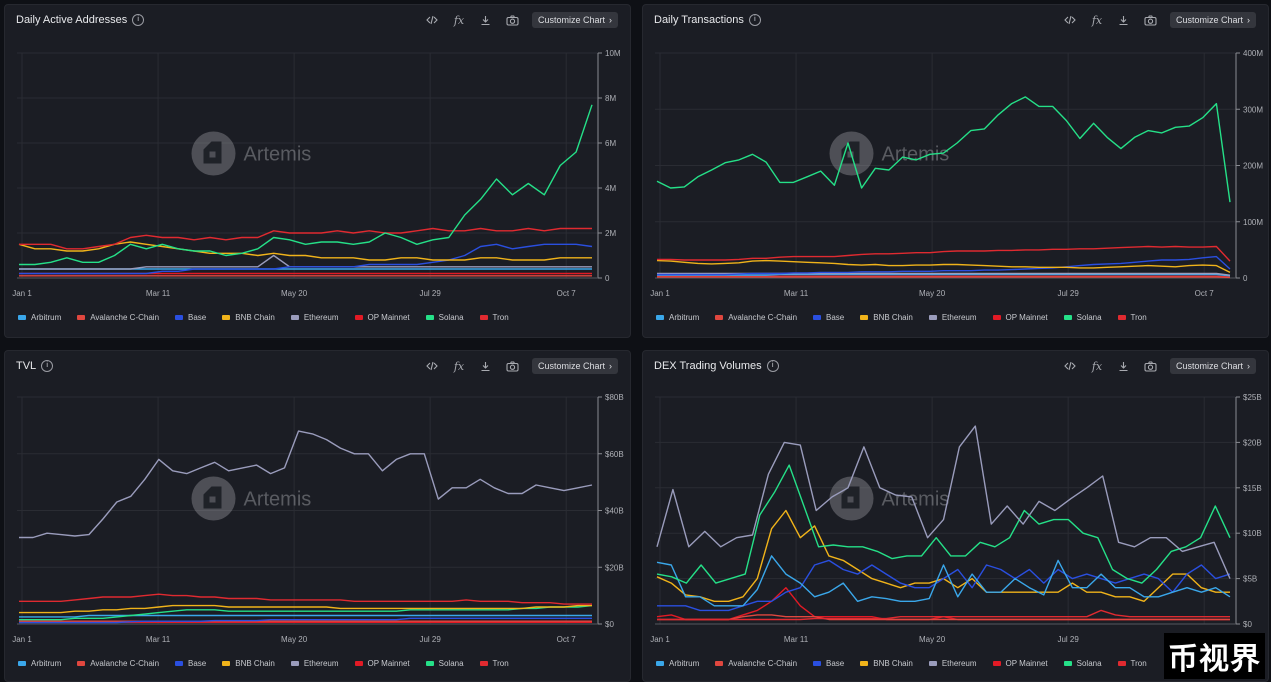 The width and height of the screenshot is (1271, 682). Describe the element at coordinates (451, 663) in the screenshot. I see `legend-label: Solana` at that location.